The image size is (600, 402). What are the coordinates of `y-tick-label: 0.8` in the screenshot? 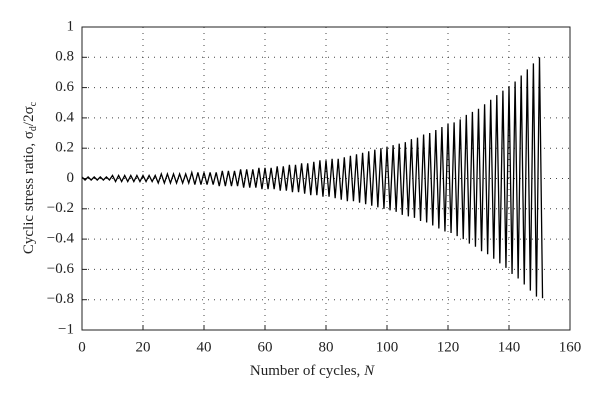 It's located at (64, 57).